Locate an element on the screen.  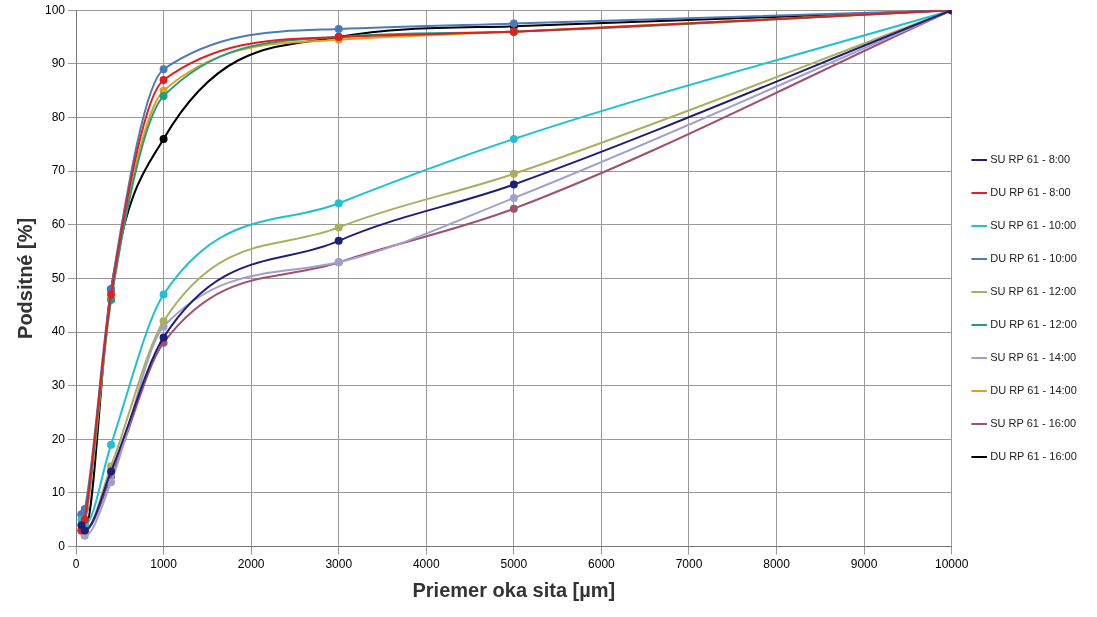
legend-label: SU RP 61 - 12:00 is located at coordinates (1033, 291).